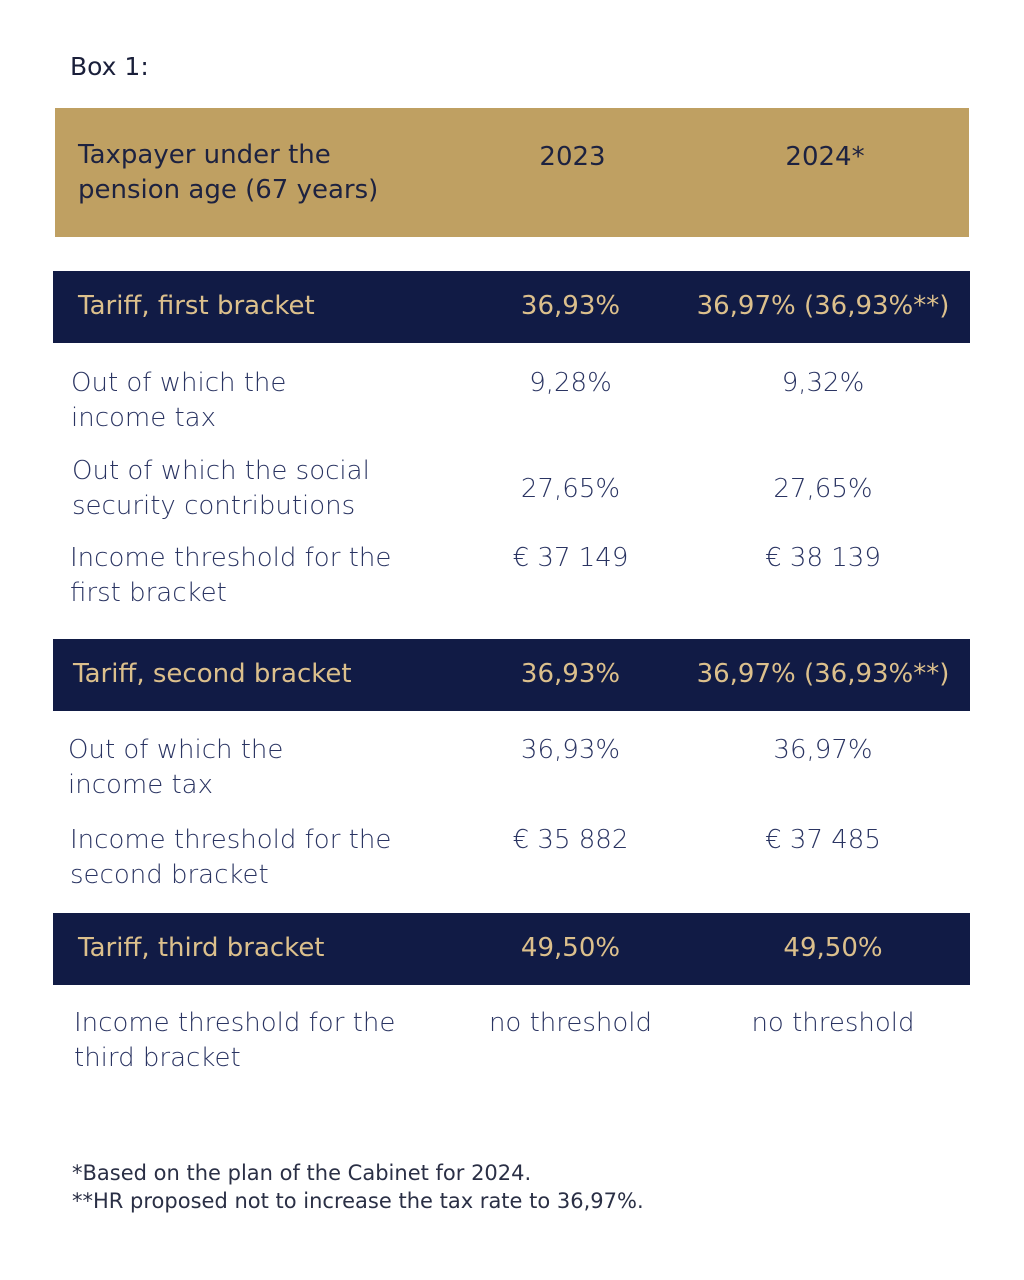  What do you see at coordinates (235, 1040) in the screenshot?
I see `row-label: Income threshold for the third bracket` at bounding box center [235, 1040].